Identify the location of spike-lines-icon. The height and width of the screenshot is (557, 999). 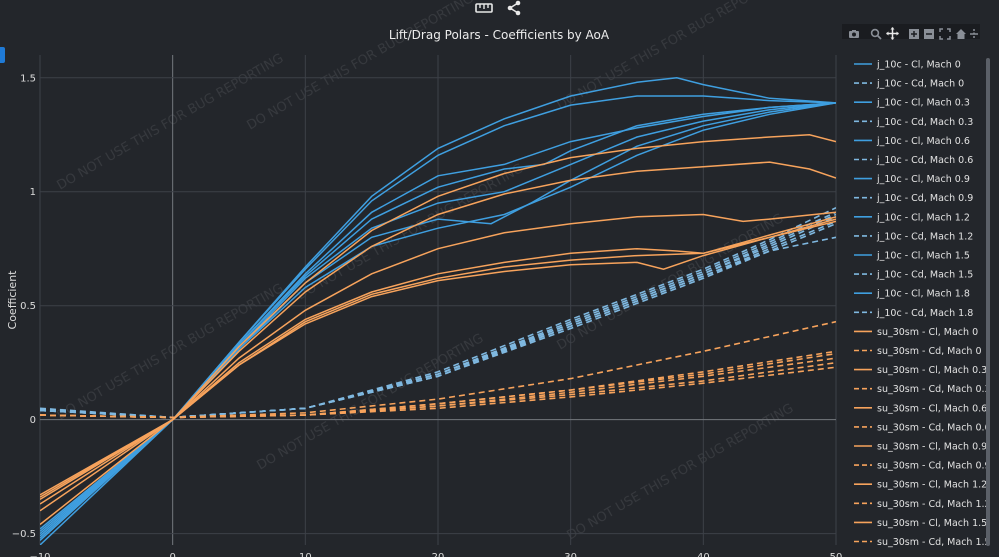
(974, 34).